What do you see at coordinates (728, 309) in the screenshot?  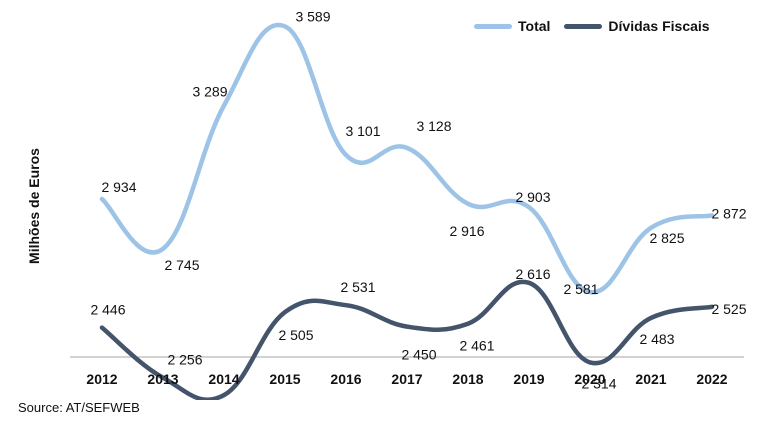 I see `data-label-dividas-fiscais-2022: 2 525` at bounding box center [728, 309].